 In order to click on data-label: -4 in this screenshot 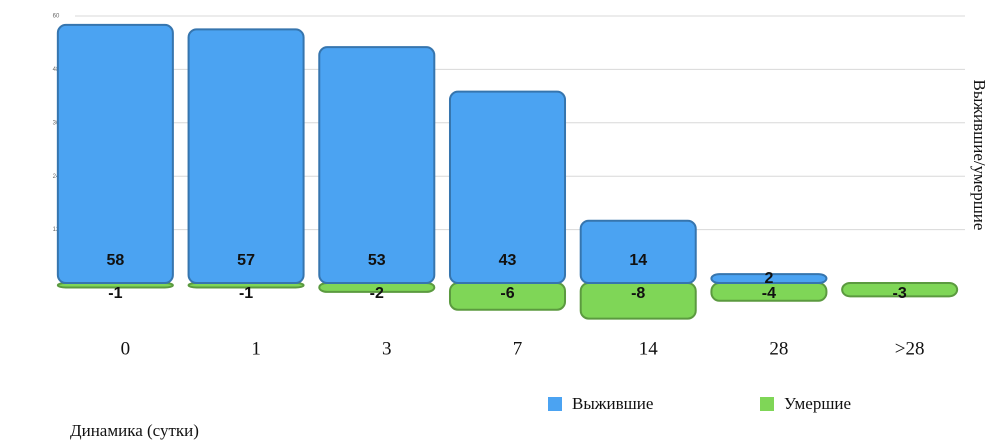, I will do `click(769, 293)`.